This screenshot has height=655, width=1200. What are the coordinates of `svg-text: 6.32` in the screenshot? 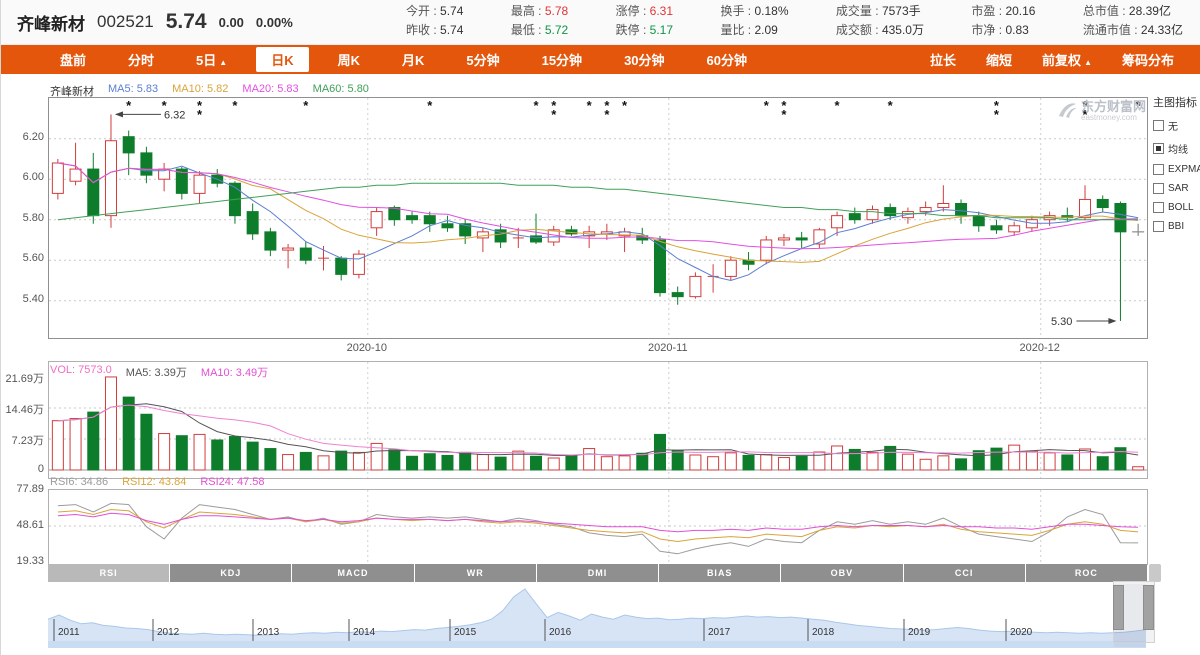 It's located at (174, 115).